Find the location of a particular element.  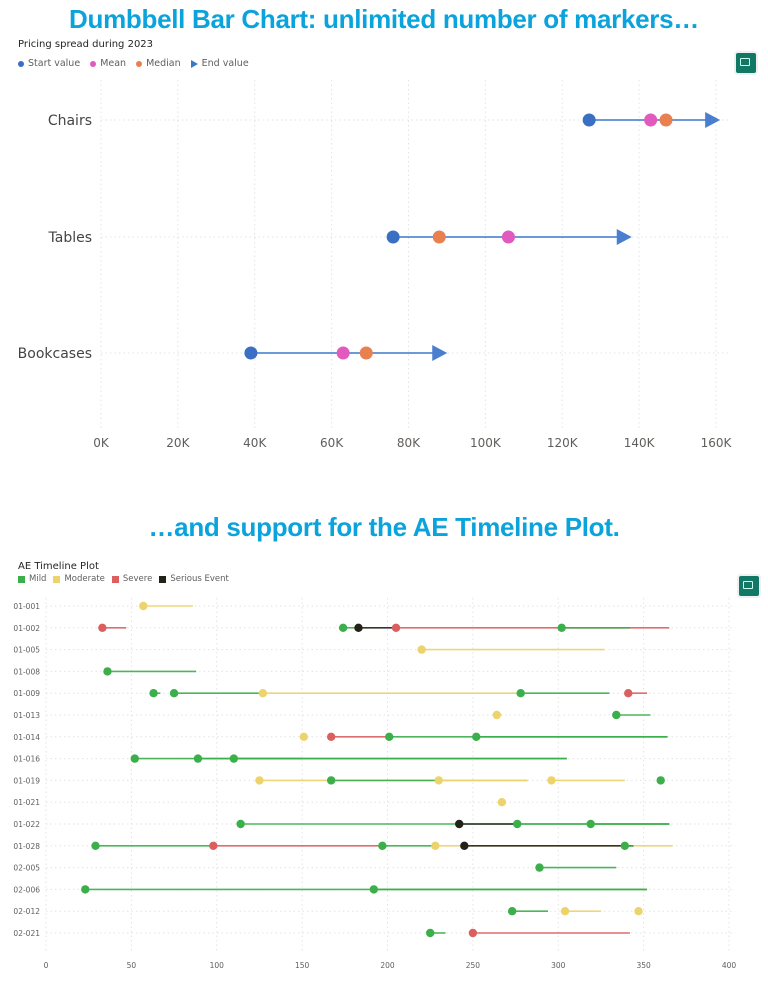

dumbbell-legend: Start value Mean Median End value is located at coordinates (133, 63).